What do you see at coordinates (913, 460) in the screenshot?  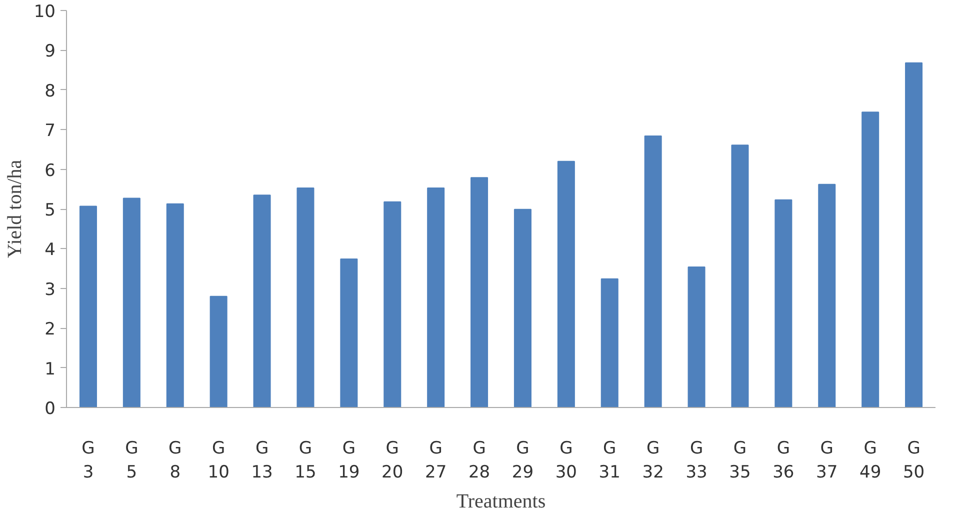 I see `x-tick-label: G 50` at bounding box center [913, 460].